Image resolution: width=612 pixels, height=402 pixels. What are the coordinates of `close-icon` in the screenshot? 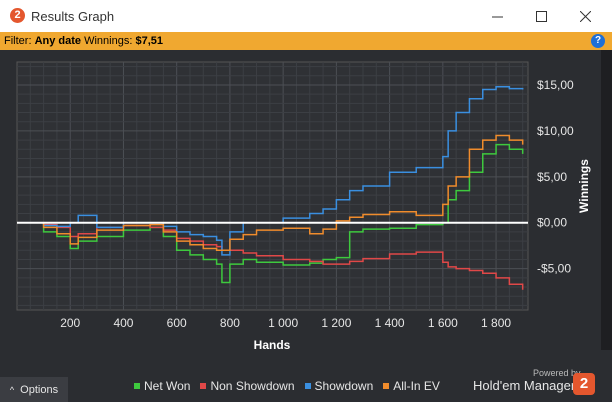 It's located at (585, 16).